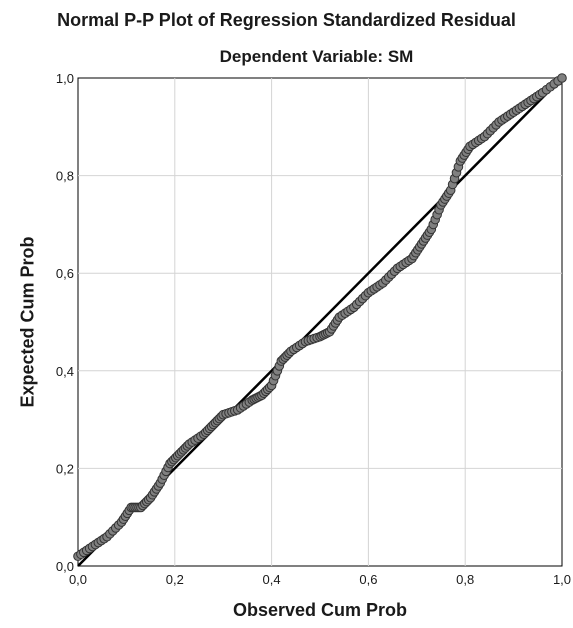 Image resolution: width=573 pixels, height=628 pixels. What do you see at coordinates (65, 322) in the screenshot?
I see `y-axis-ticks: 0,0 0,2 0,4 0,6 0,8 1,0` at bounding box center [65, 322].